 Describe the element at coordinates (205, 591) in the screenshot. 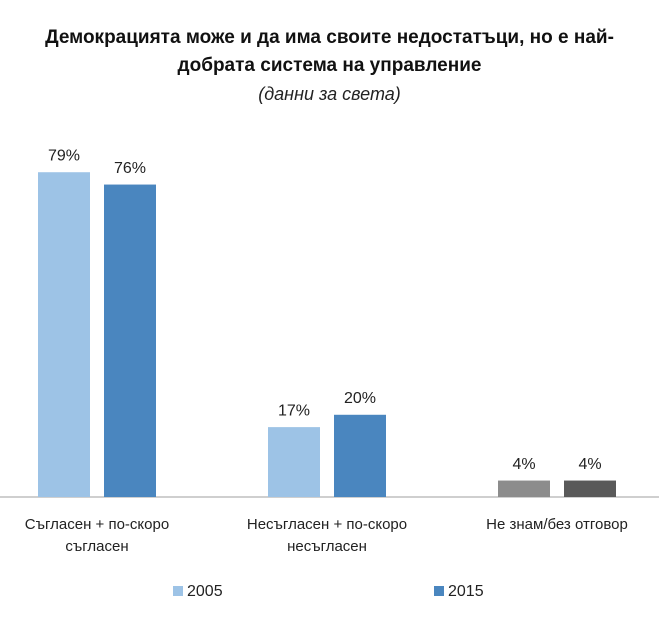

I see `legend-label: 2005` at that location.